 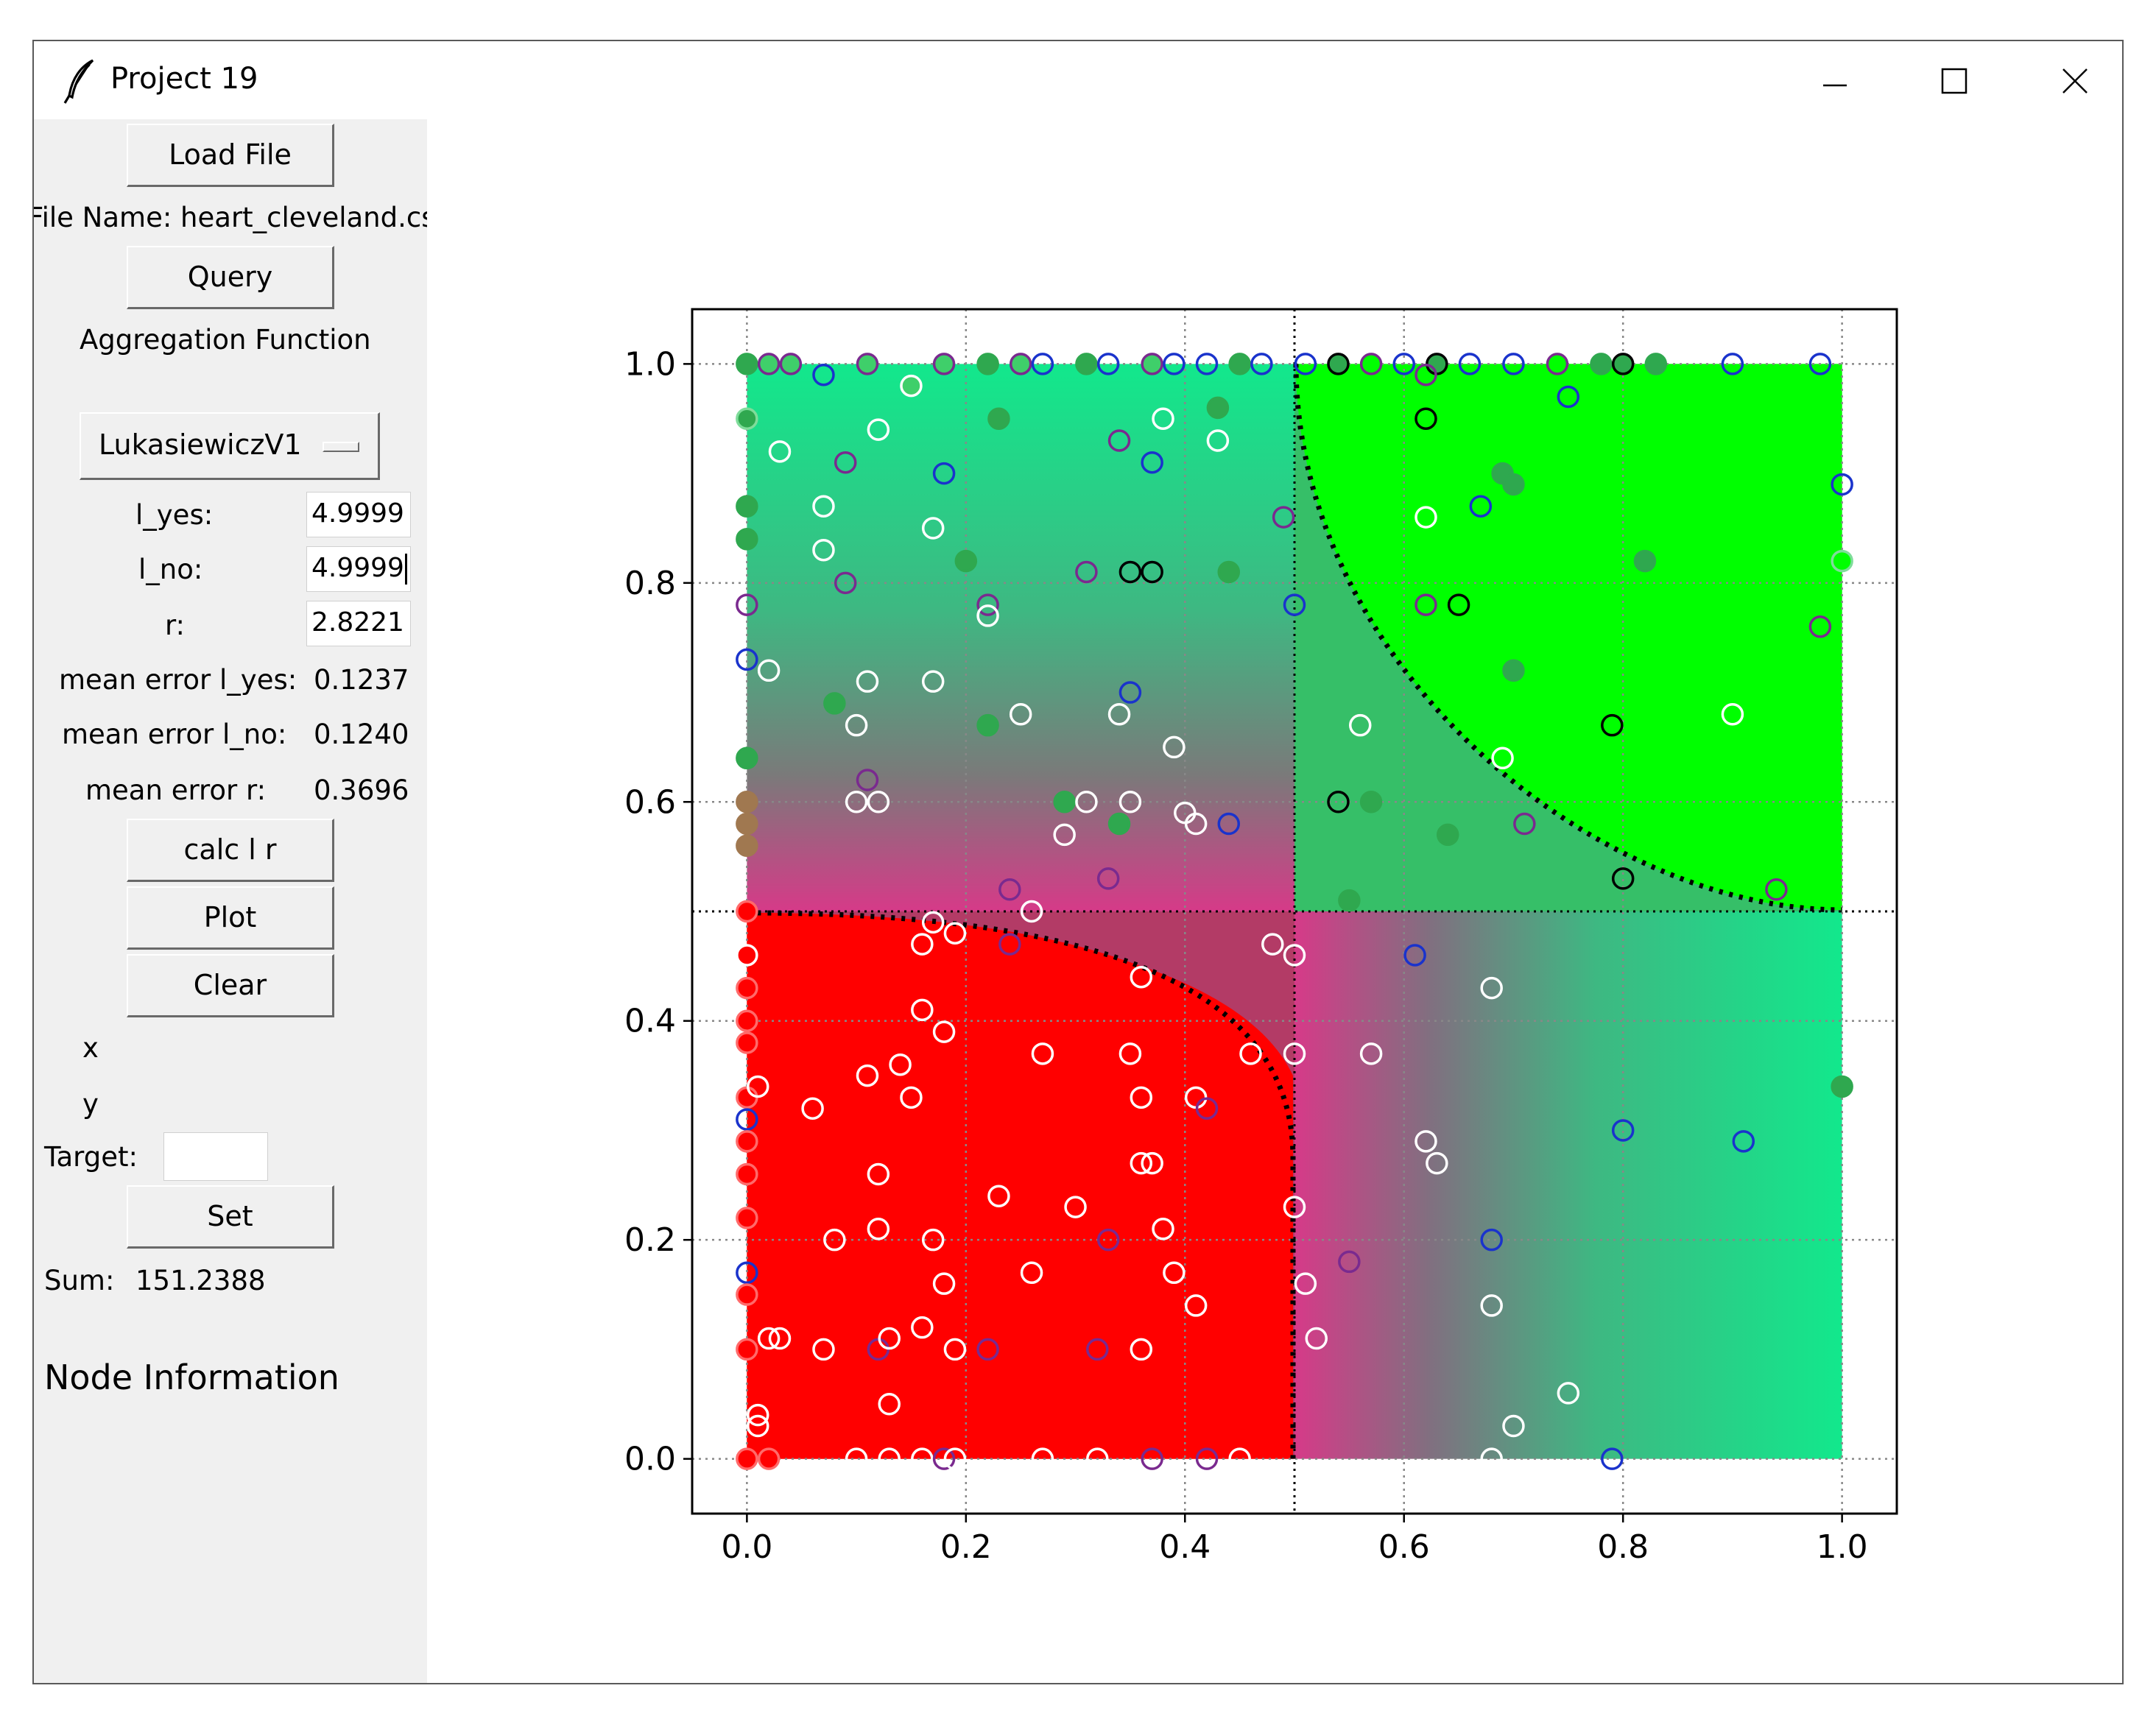 What do you see at coordinates (341, 447) in the screenshot?
I see `dropdown-indicator-icon` at bounding box center [341, 447].